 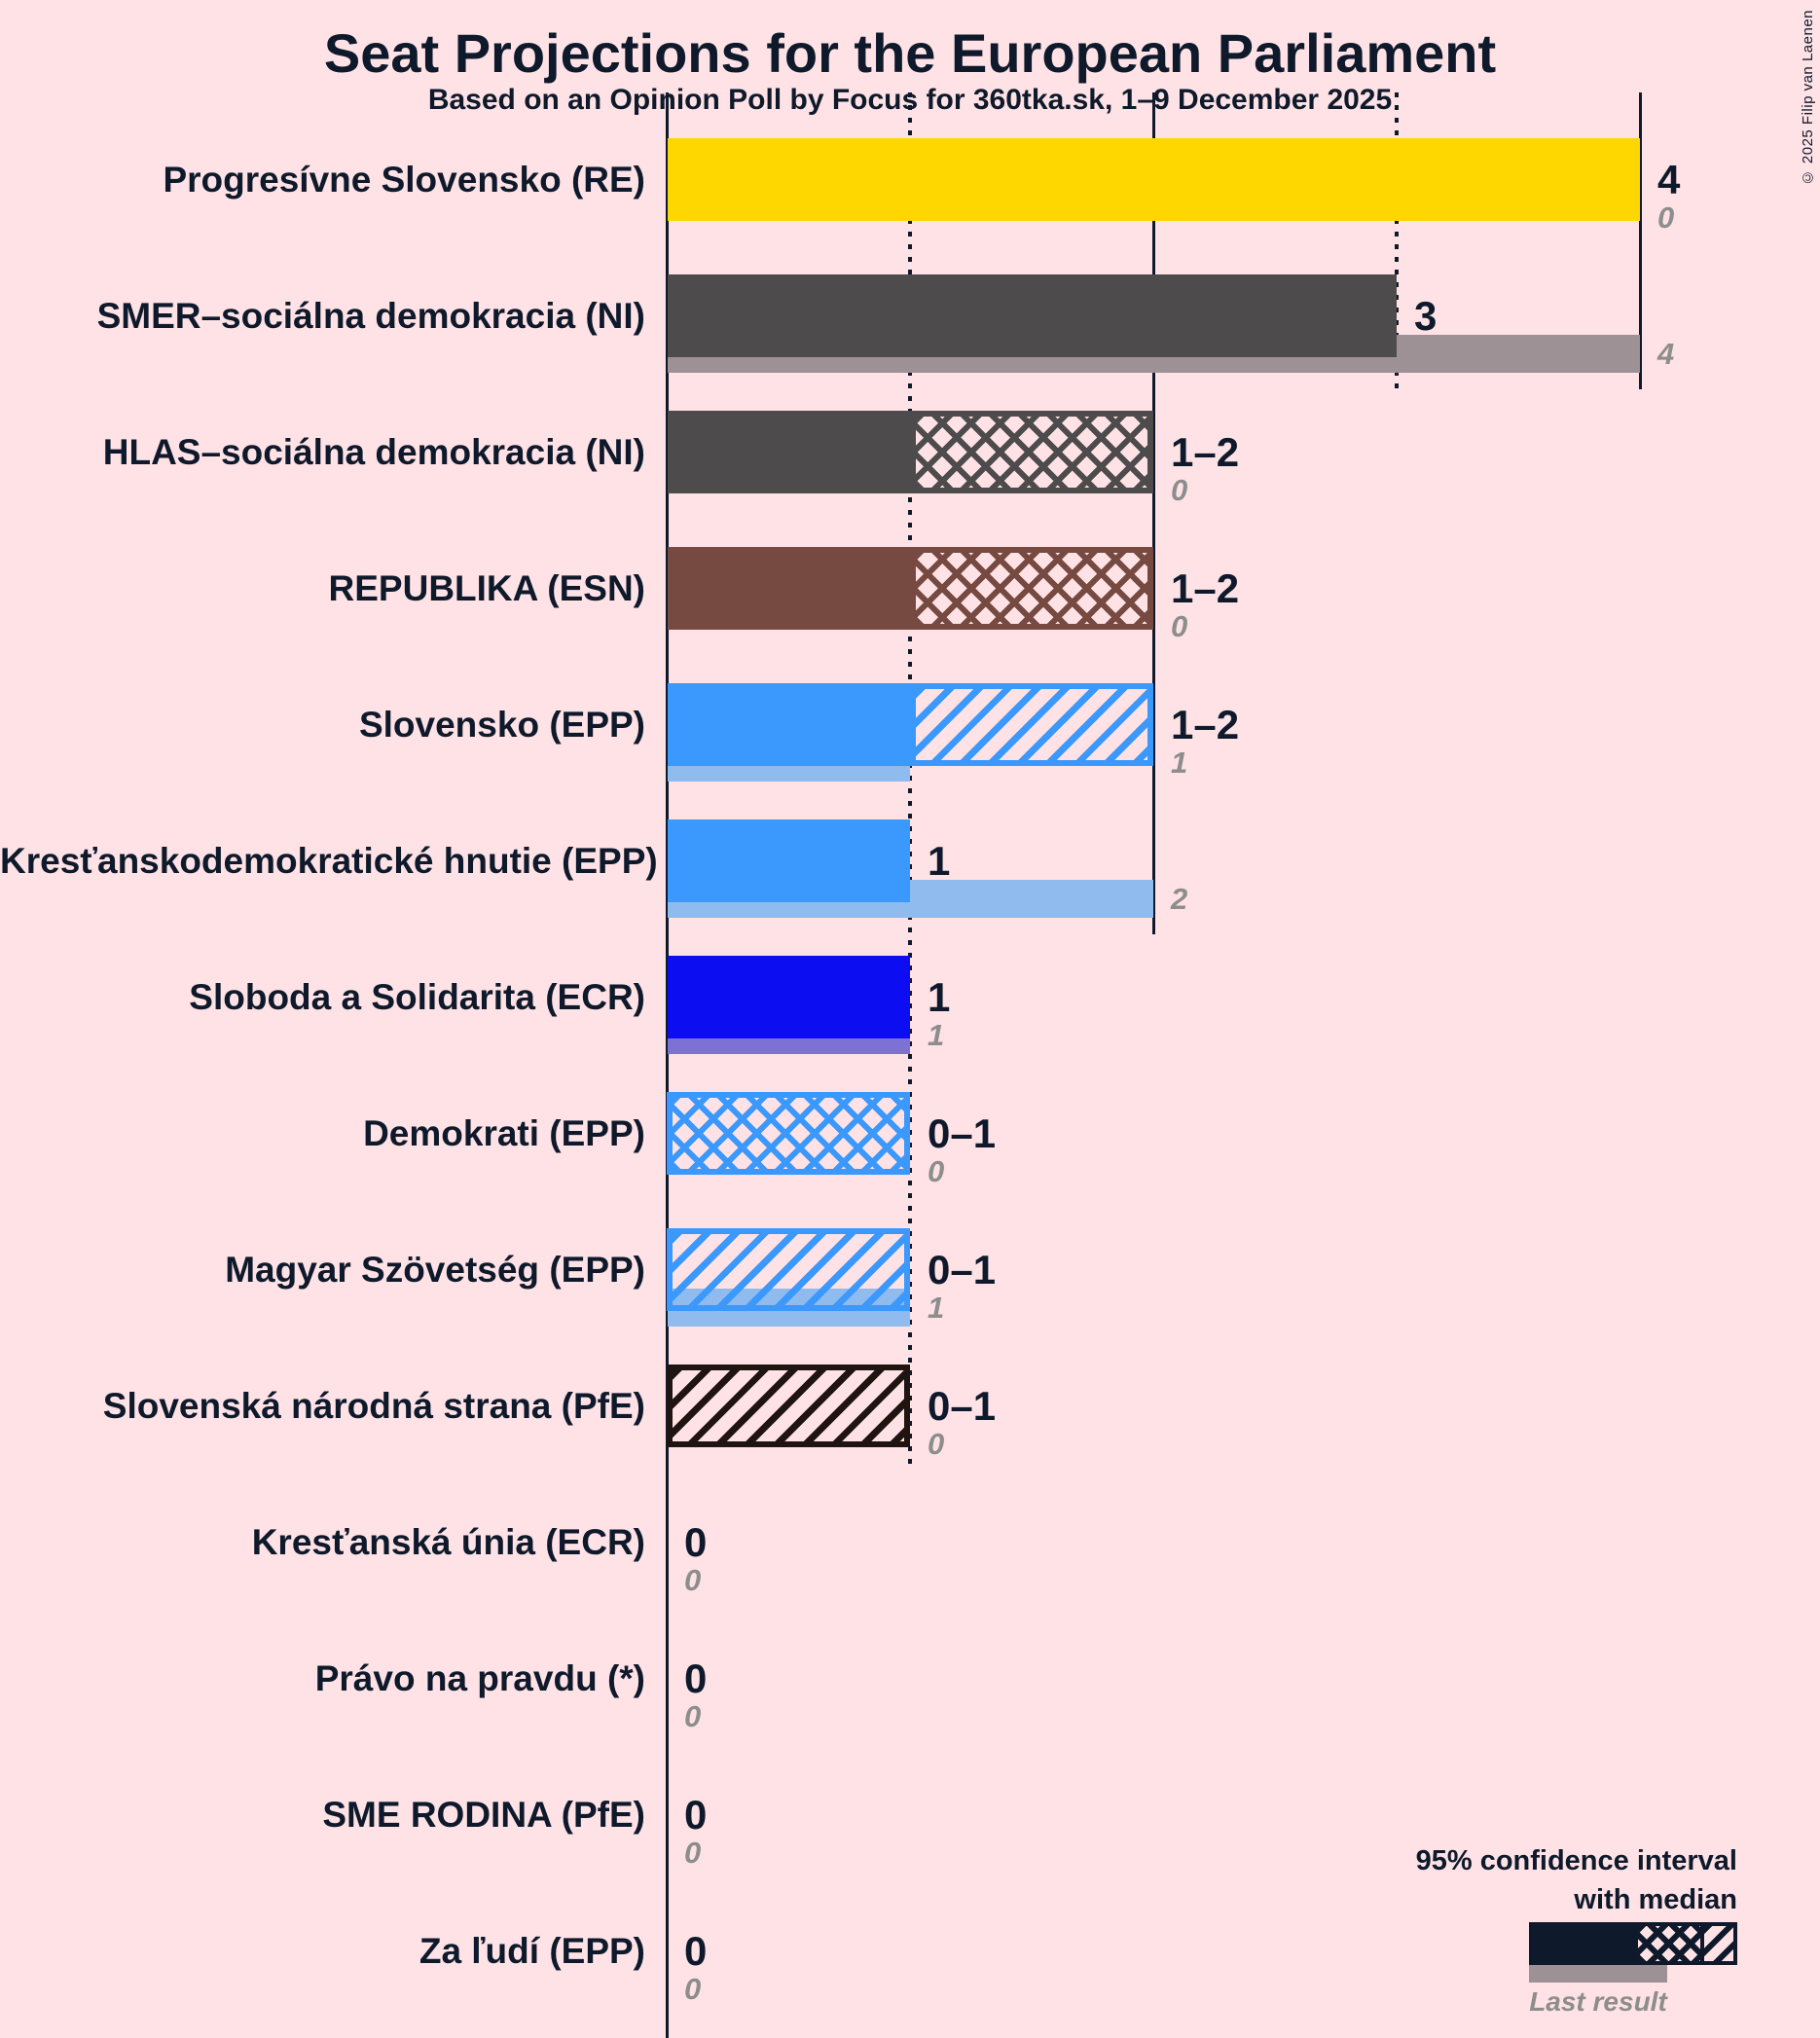 I want to click on y-axis-line, so click(x=667, y=1065).